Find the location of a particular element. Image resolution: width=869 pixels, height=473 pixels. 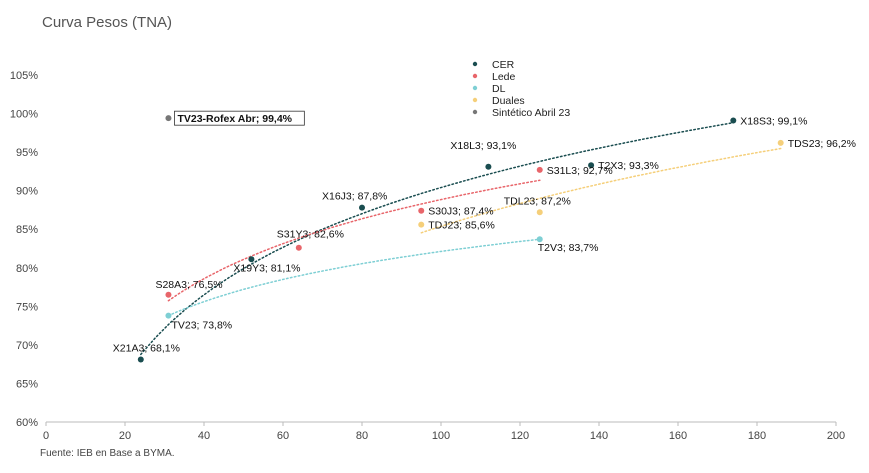

data-label: TDS23; 96,2% is located at coordinates (822, 144).